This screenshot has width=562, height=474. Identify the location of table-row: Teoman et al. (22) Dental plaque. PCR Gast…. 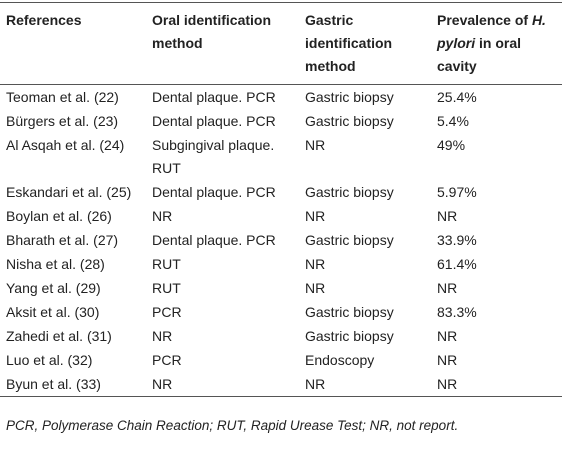
(281, 97).